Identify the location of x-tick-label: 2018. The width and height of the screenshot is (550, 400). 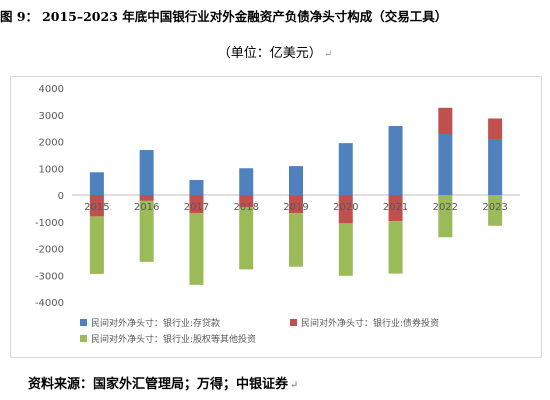
(245, 207).